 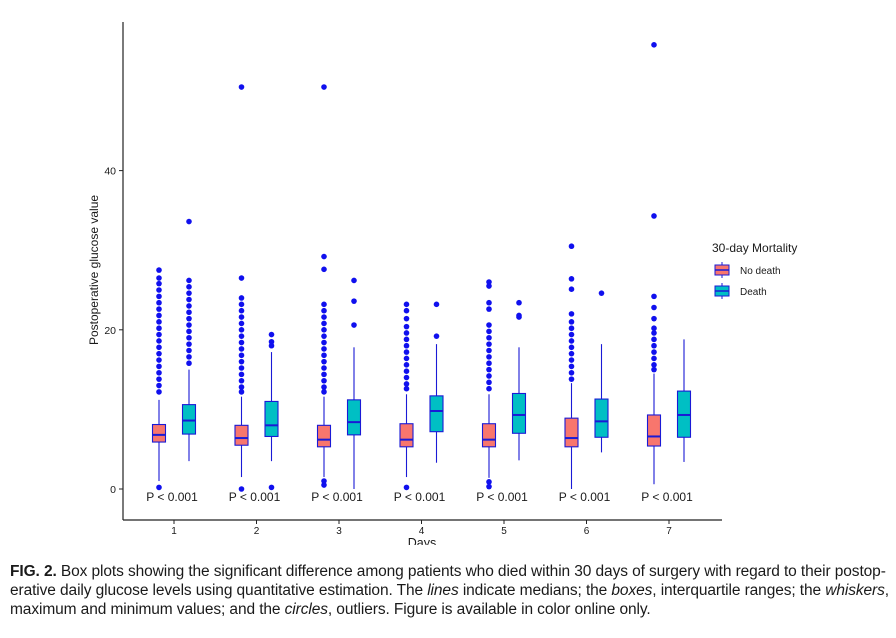 What do you see at coordinates (886, 590) in the screenshot?
I see `caption-run: ,` at bounding box center [886, 590].